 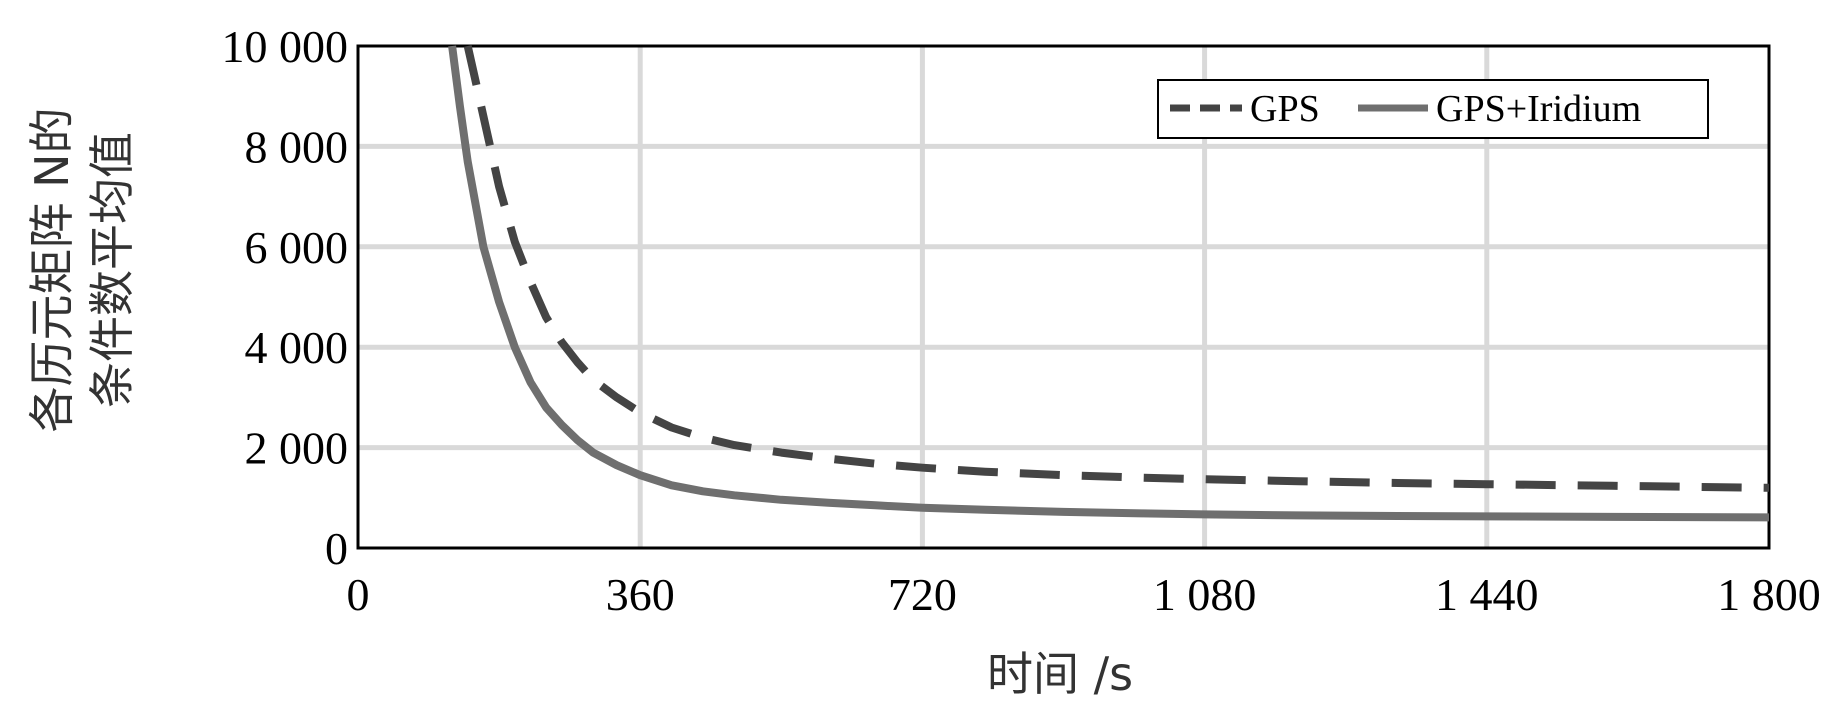 What do you see at coordinates (1538, 109) in the screenshot?
I see `legend-label-gps-iridium: GPS+Iridium` at bounding box center [1538, 109].